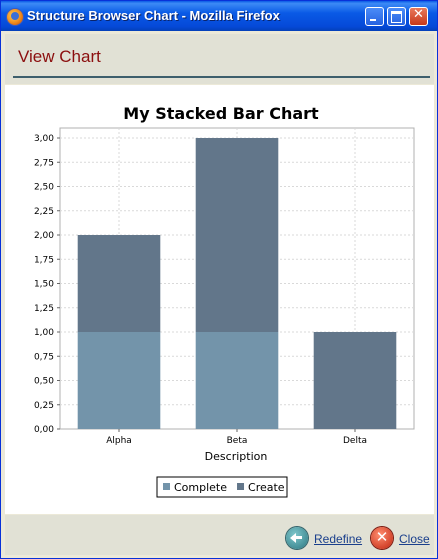 The height and width of the screenshot is (559, 438). What do you see at coordinates (236, 456) in the screenshot?
I see `x-axis-label: Description` at bounding box center [236, 456].